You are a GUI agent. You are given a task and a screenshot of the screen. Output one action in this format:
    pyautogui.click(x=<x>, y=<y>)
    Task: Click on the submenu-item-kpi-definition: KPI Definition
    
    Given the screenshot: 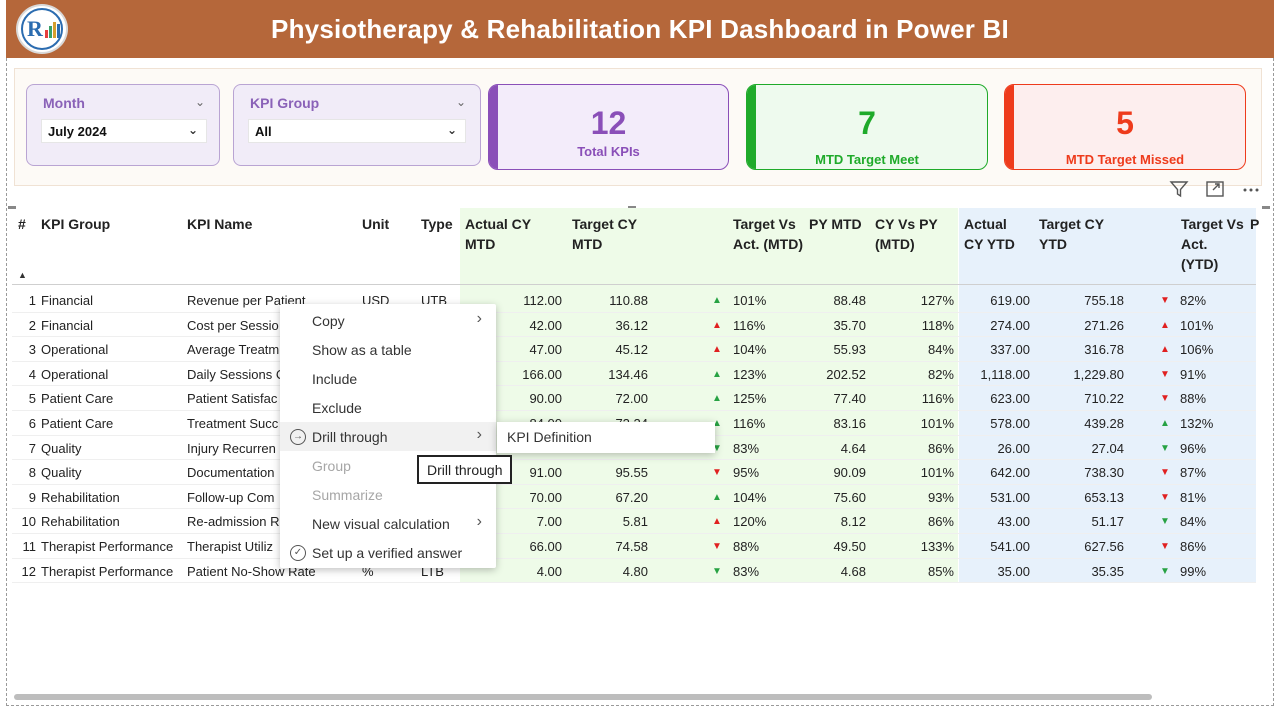 What is the action you would take?
    pyautogui.click(x=549, y=437)
    